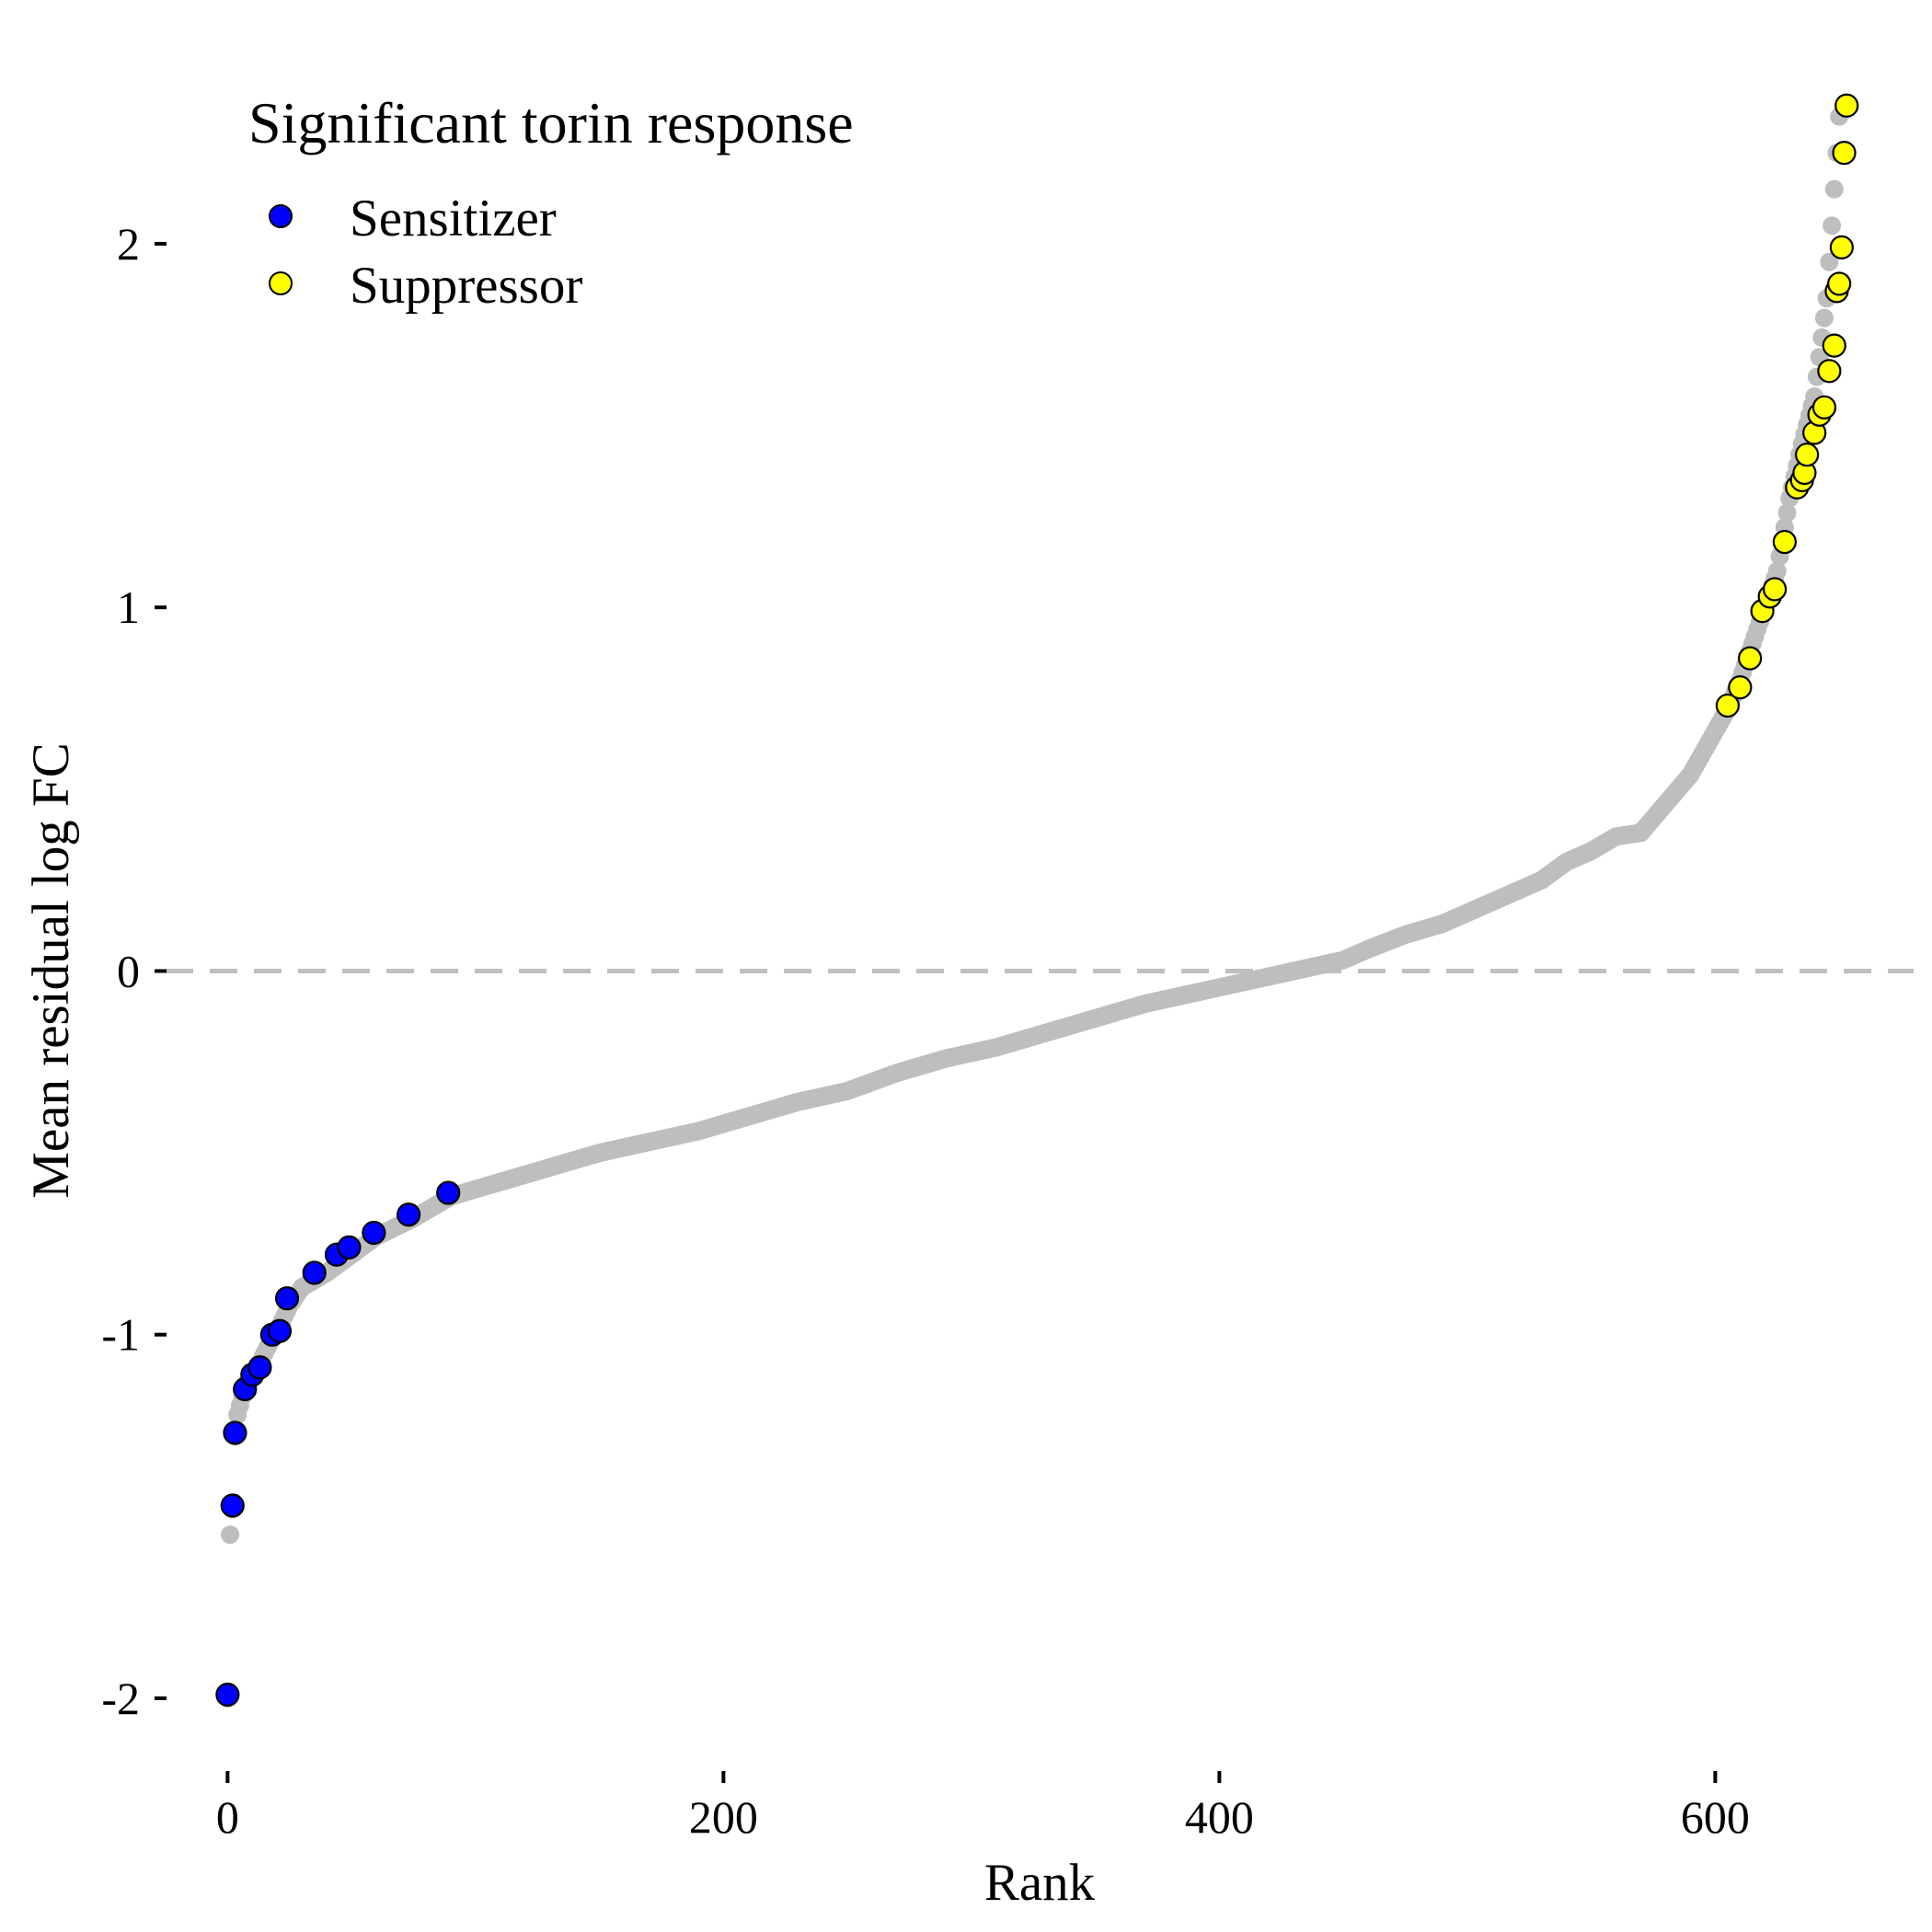  I want to click on y-axis-title: Mean residual log FC, so click(51, 970).